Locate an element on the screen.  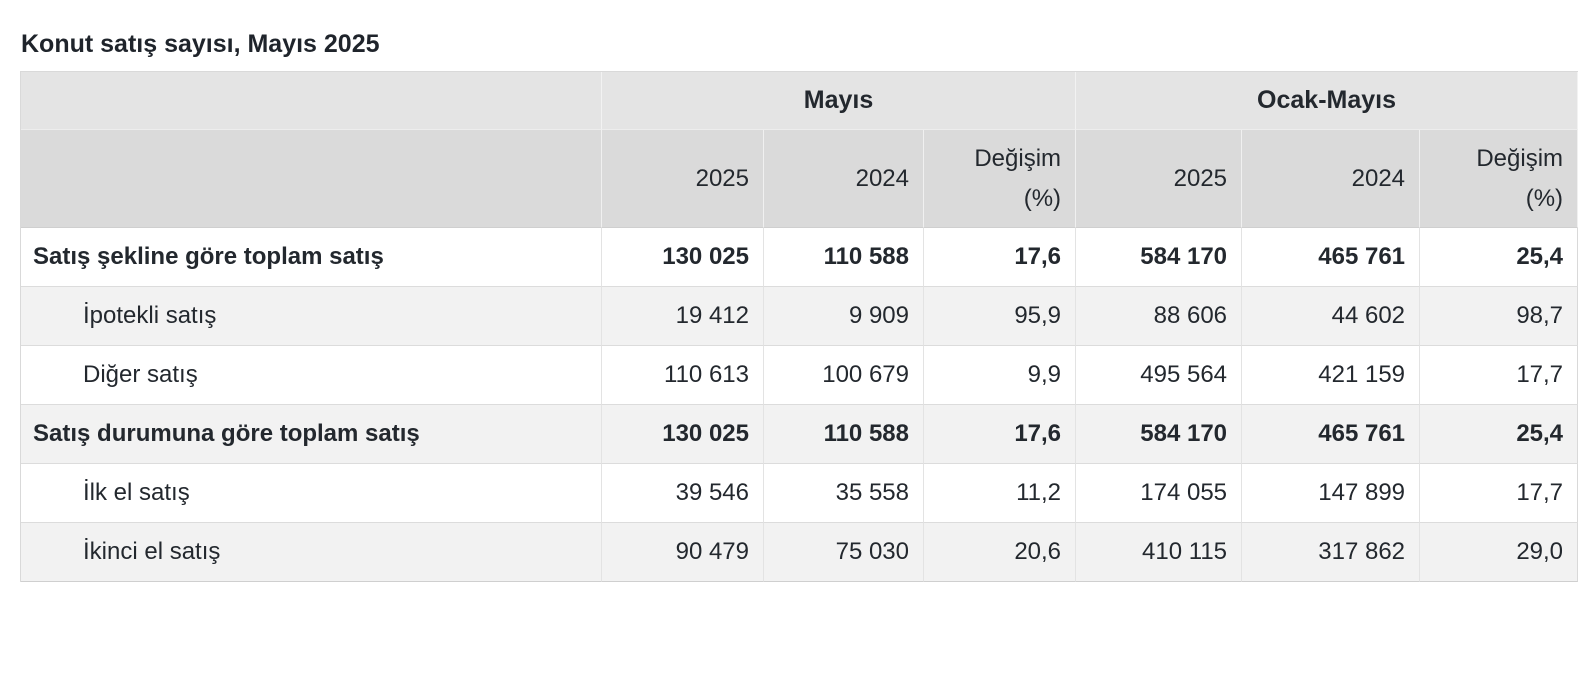
cell-value: 20,6 is located at coordinates (1000, 552).